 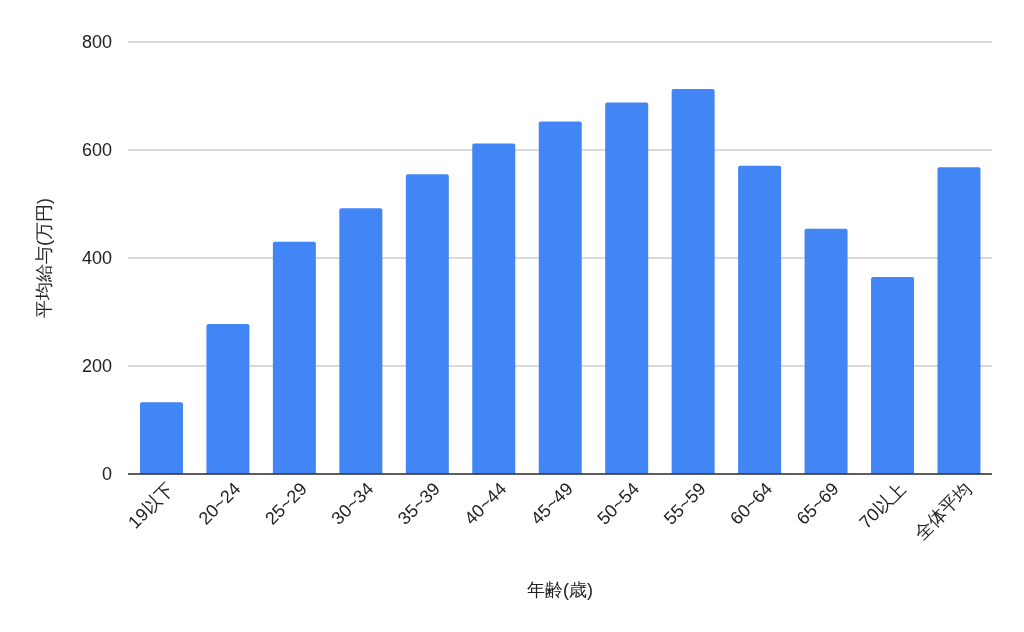 I want to click on x-tick-label: 70以上, so click(x=882, y=505).